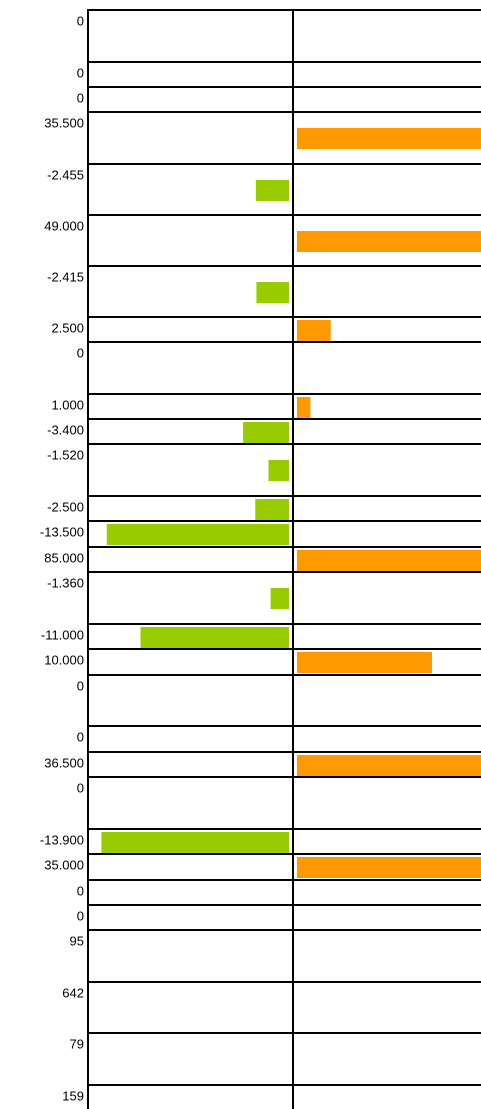 This screenshot has width=481, height=1109. Describe the element at coordinates (65, 582) in the screenshot. I see `row-label: -1.360` at that location.